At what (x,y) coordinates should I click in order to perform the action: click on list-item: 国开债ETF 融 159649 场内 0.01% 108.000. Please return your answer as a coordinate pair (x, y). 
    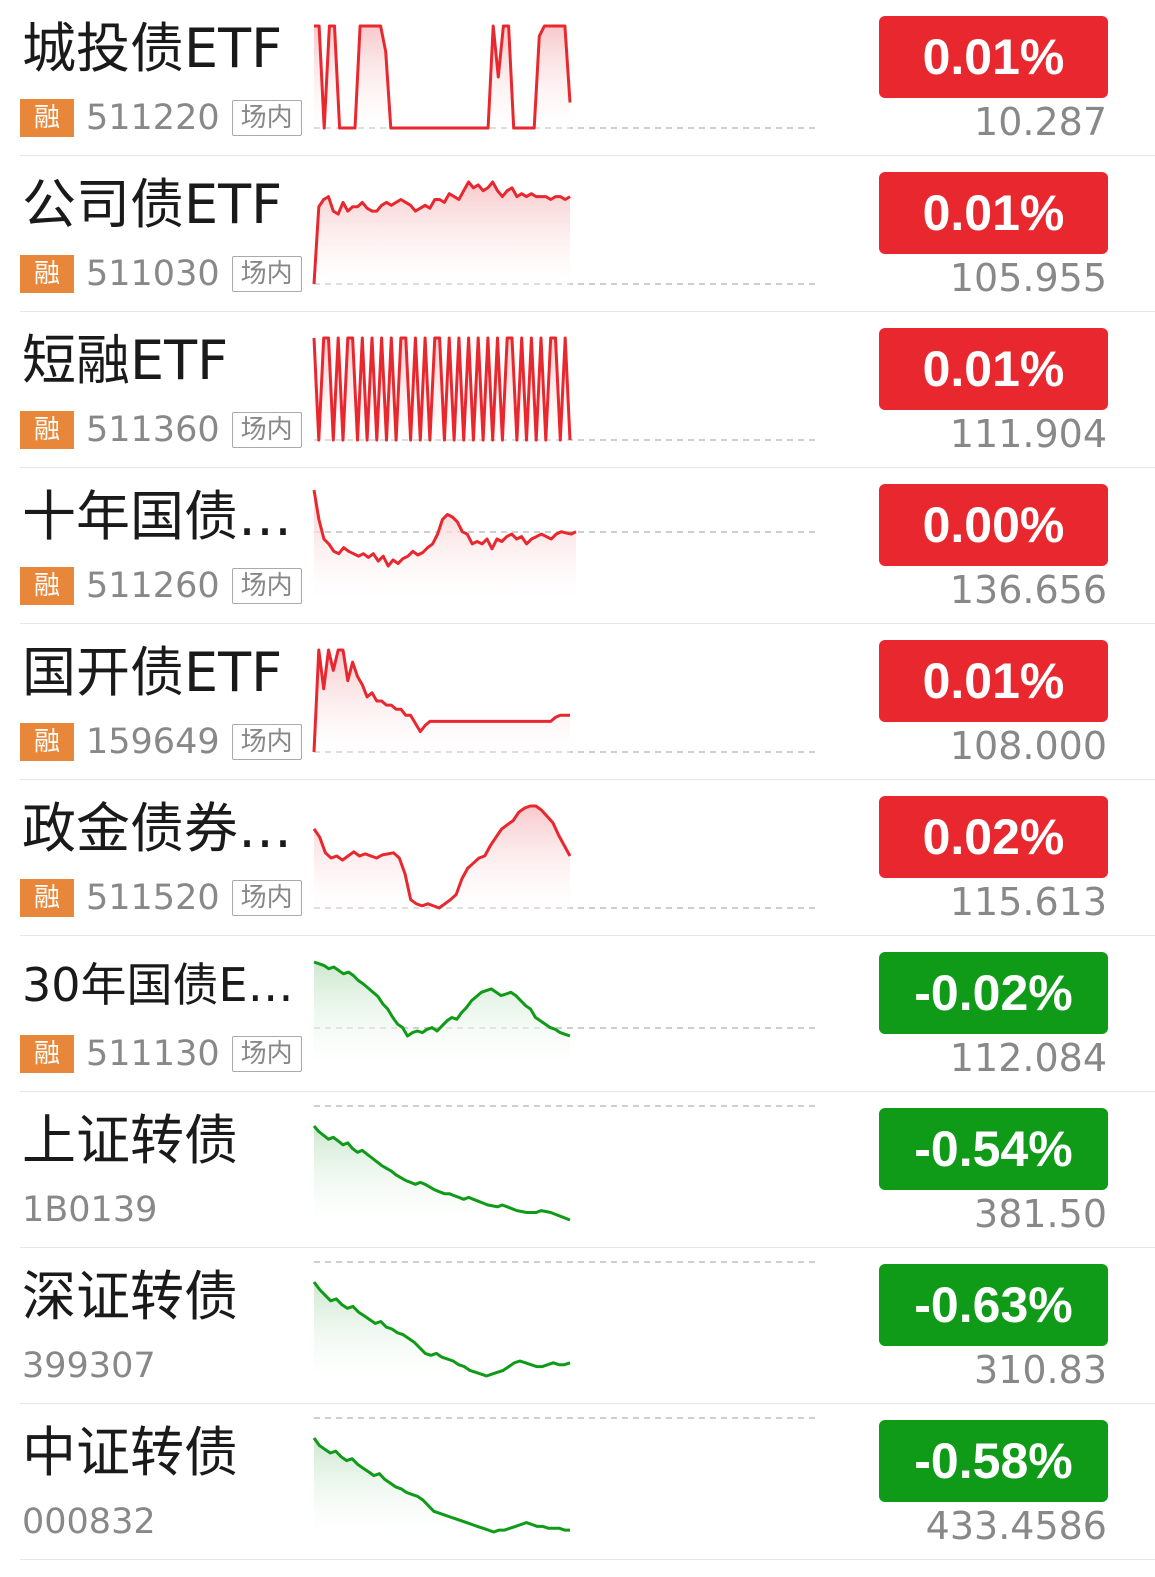
    Looking at the image, I should click on (577, 702).